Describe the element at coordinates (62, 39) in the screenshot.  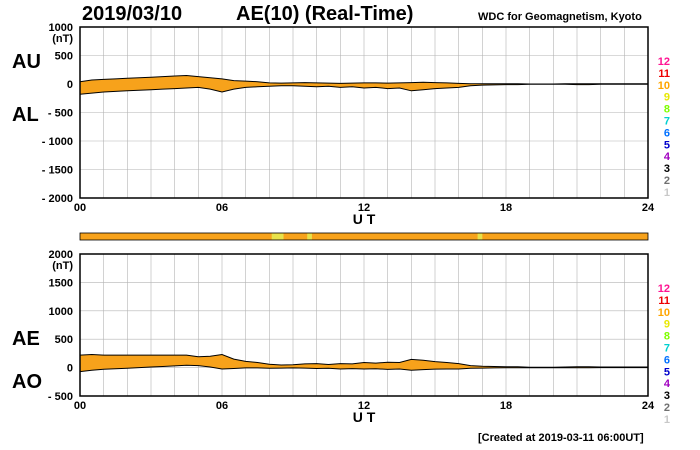
I see `p1-unit-label: (nT)` at that location.